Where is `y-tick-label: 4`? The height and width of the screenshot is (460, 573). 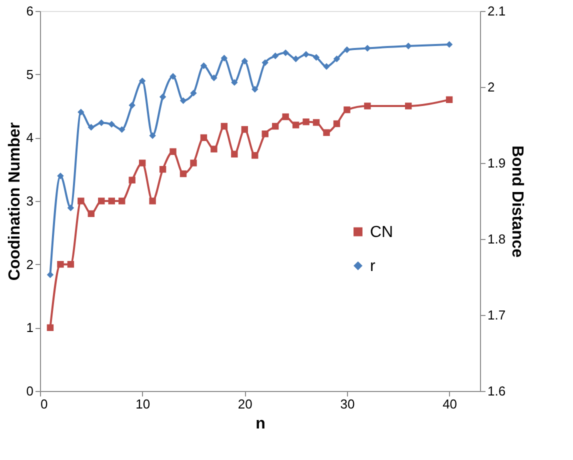
y-tick-label: 4 is located at coordinates (30, 138).